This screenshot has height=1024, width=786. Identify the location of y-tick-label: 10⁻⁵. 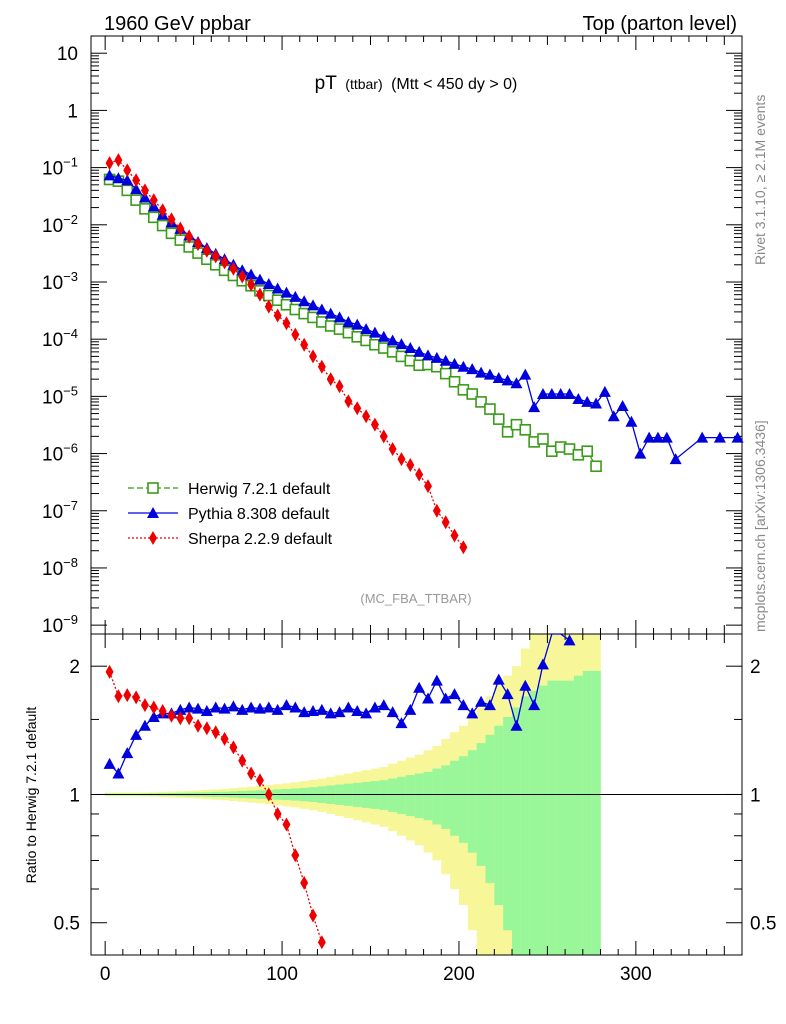
(60, 395).